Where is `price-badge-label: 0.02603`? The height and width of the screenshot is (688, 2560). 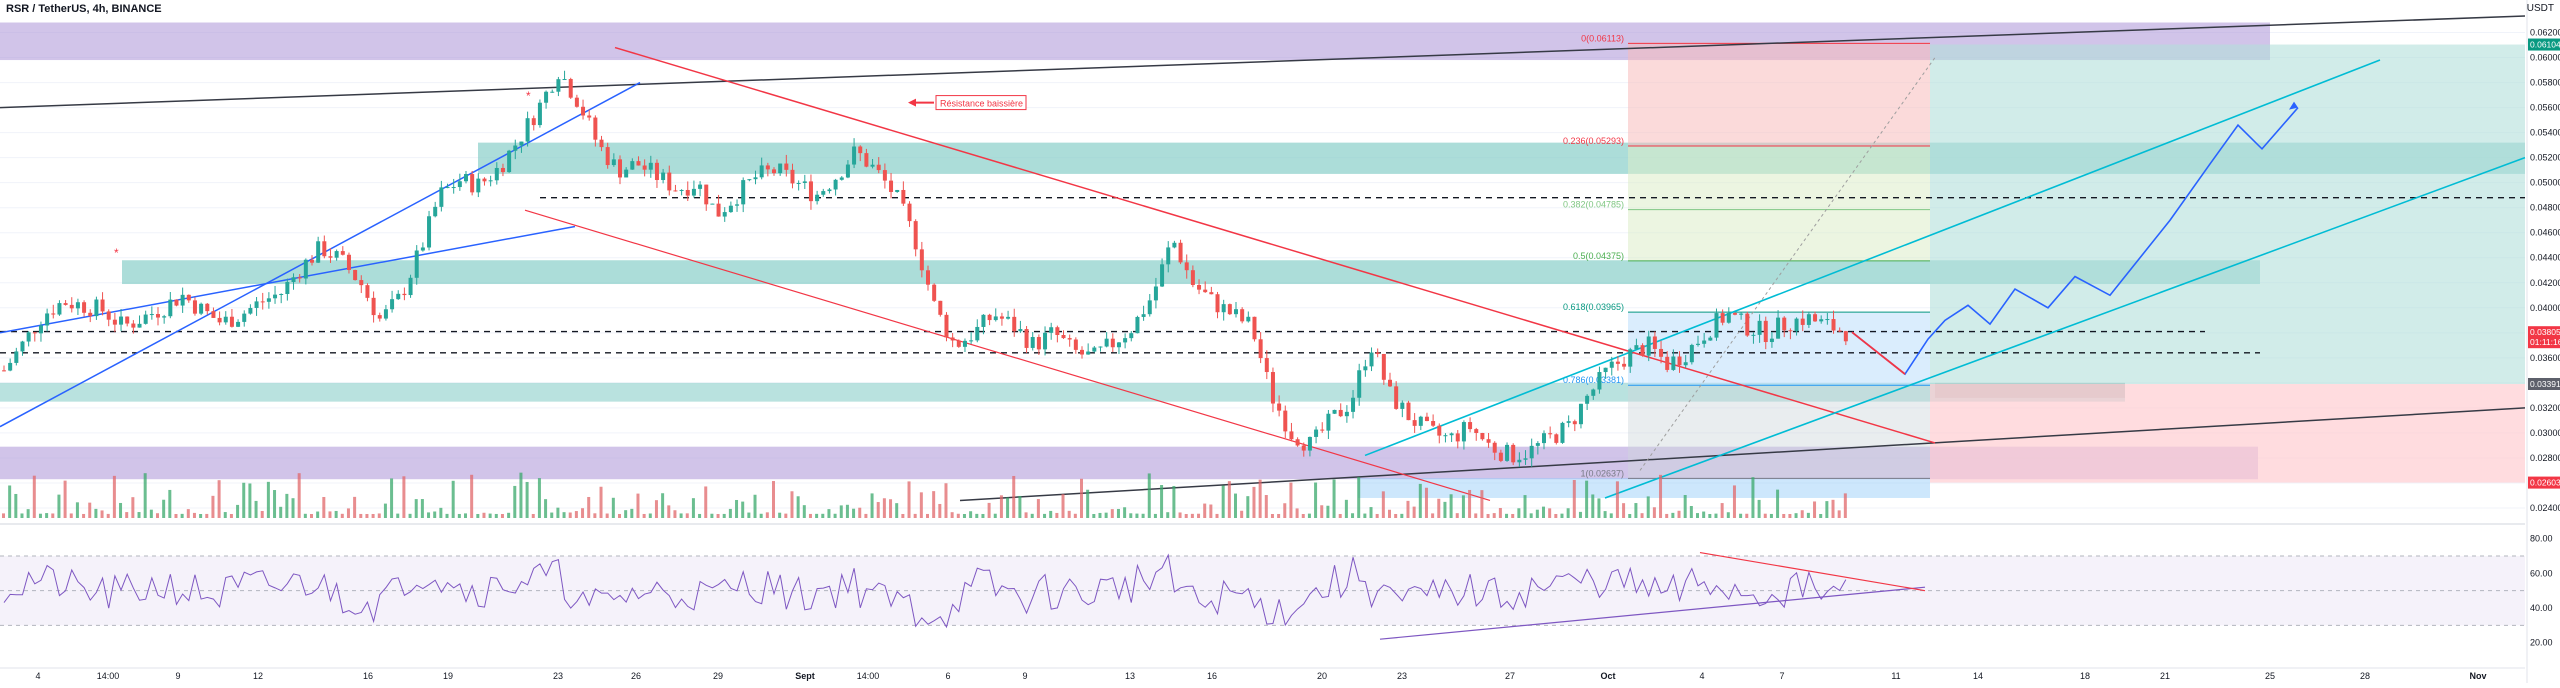 price-badge-label: 0.02603 is located at coordinates (2545, 483).